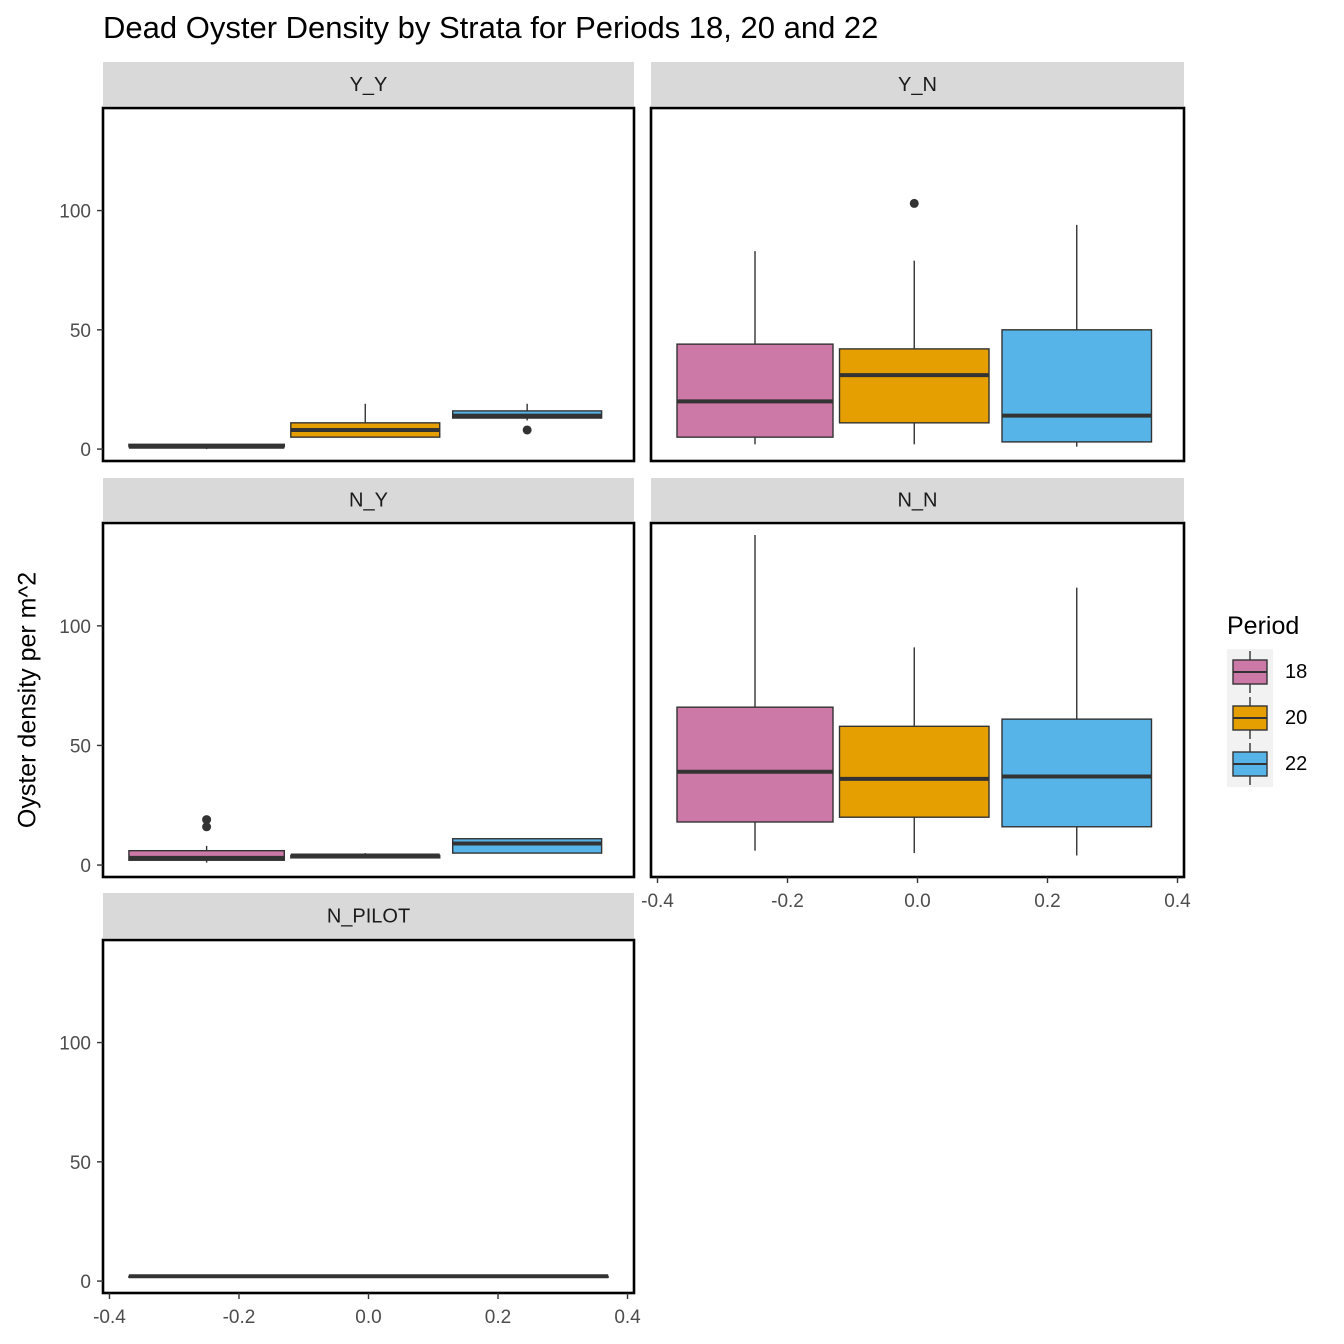  What do you see at coordinates (1296, 763) in the screenshot?
I see `legend-label: 22` at bounding box center [1296, 763].